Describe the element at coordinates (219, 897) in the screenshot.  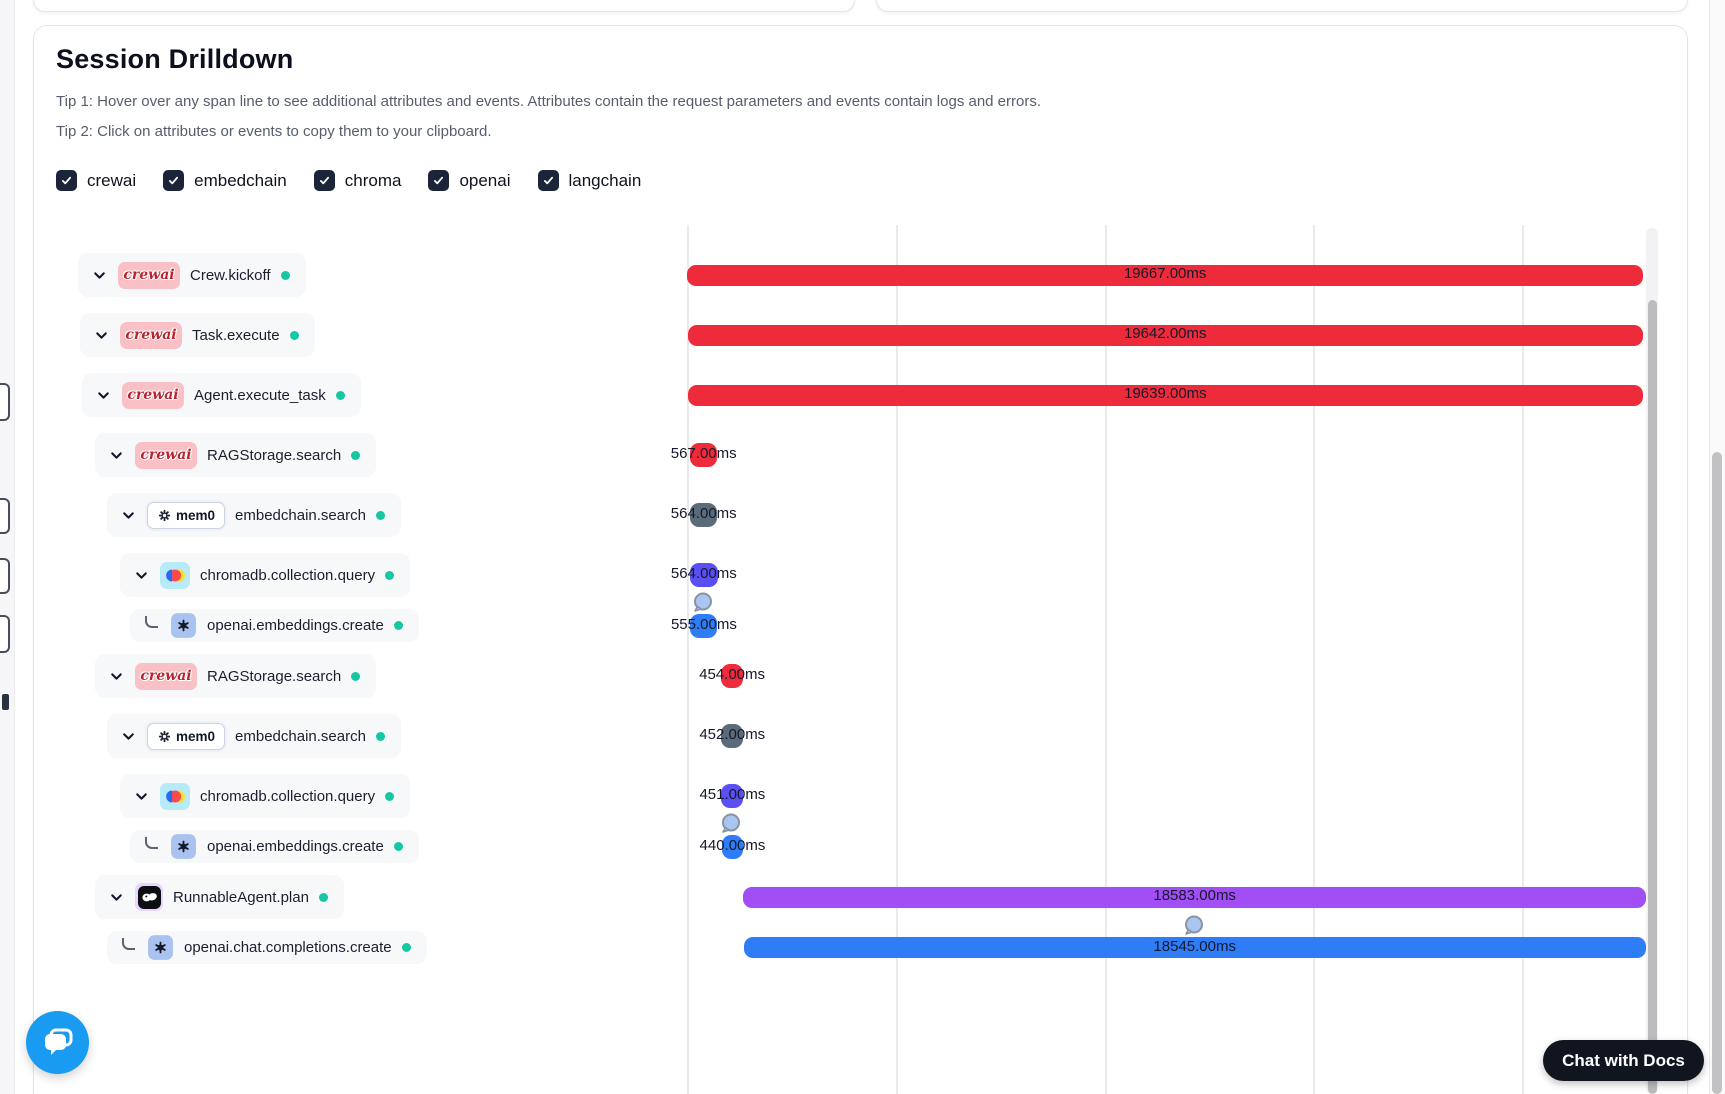
I see `span-label-RunnableAgent.plan: RunnableAgent.plan` at that location.